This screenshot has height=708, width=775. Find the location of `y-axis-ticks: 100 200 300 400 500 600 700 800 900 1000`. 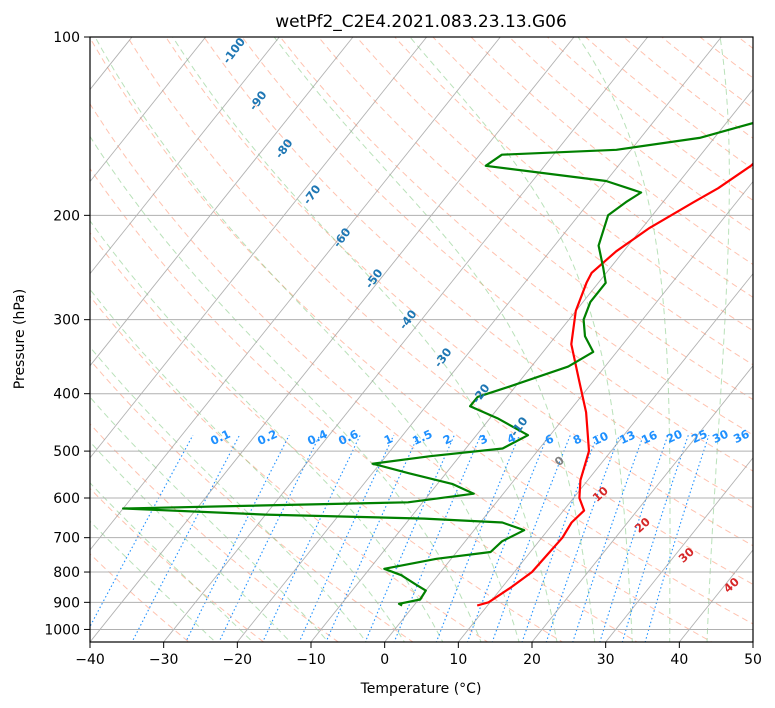

y-axis-ticks: 100 200 300 400 500 600 700 800 900 1000 is located at coordinates (67, 334).